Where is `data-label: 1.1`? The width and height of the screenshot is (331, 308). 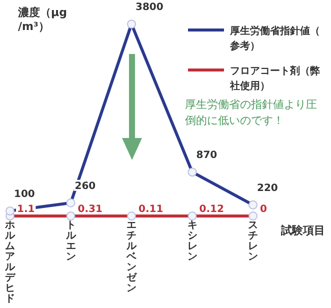 data-label: 1.1 is located at coordinates (26, 209).